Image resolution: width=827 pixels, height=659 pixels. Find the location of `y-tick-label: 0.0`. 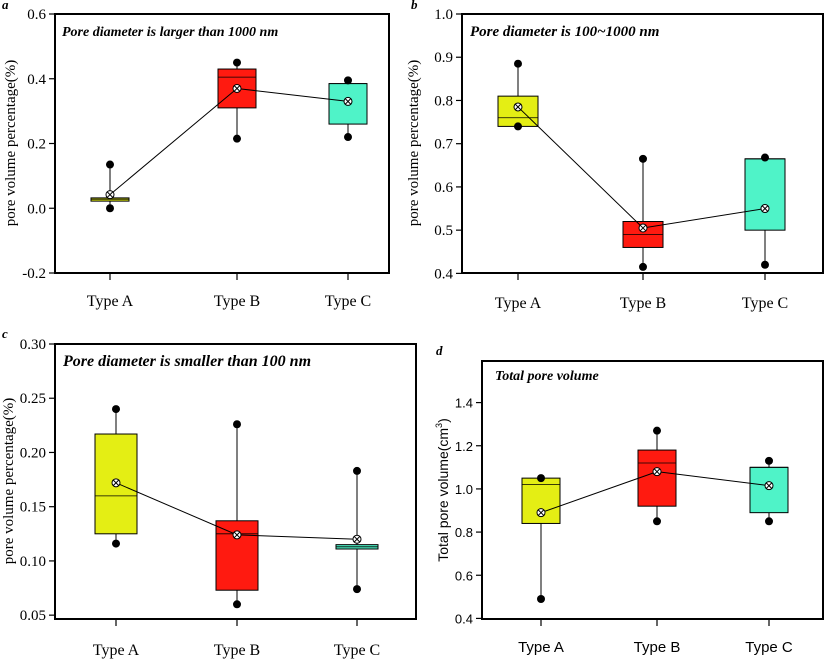

y-tick-label: 0.0 is located at coordinates (36, 209).